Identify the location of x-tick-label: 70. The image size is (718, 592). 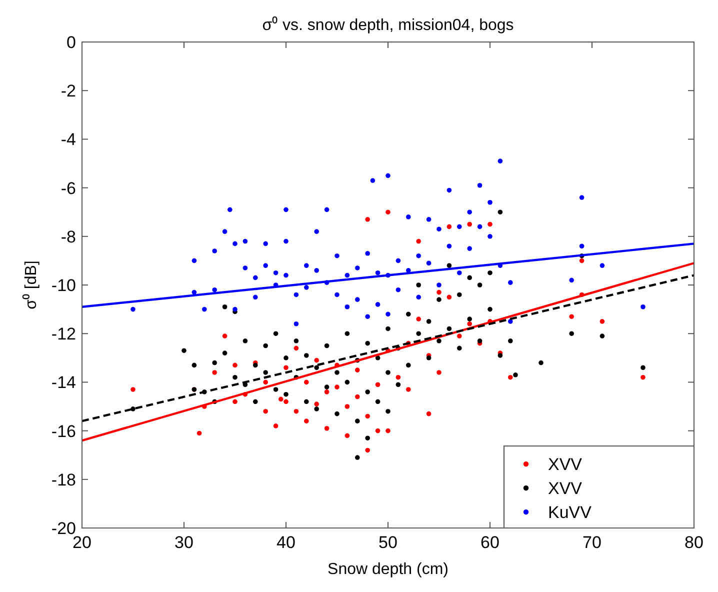
(592, 542).